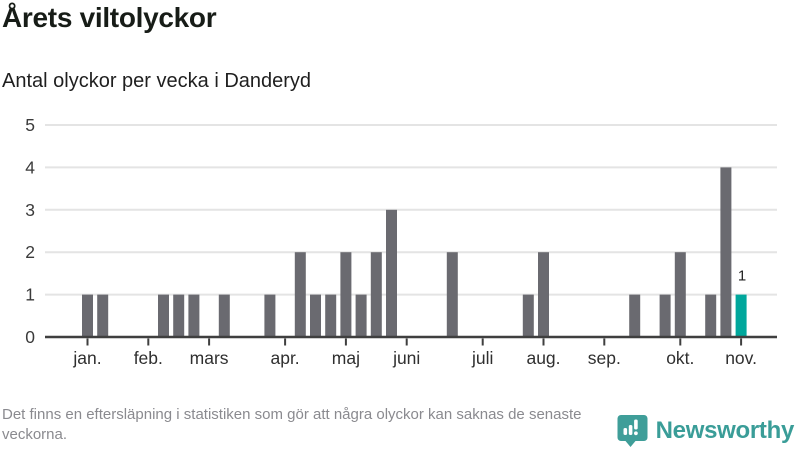  What do you see at coordinates (742, 276) in the screenshot?
I see `bar-value-label: 1` at bounding box center [742, 276].